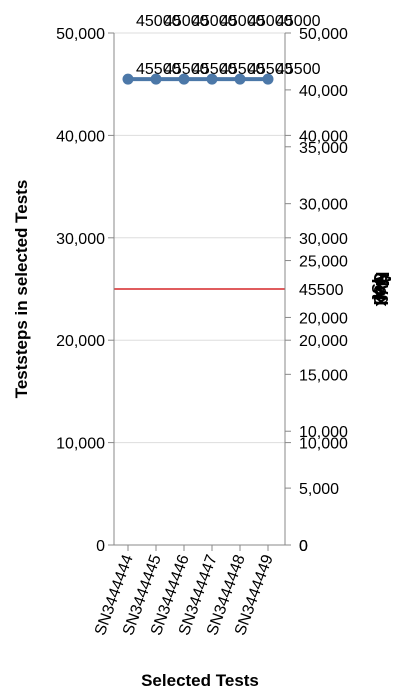 Image resolution: width=400 pixels, height=700 pixels. I want to click on reference-line-label: 45500, so click(321, 290).